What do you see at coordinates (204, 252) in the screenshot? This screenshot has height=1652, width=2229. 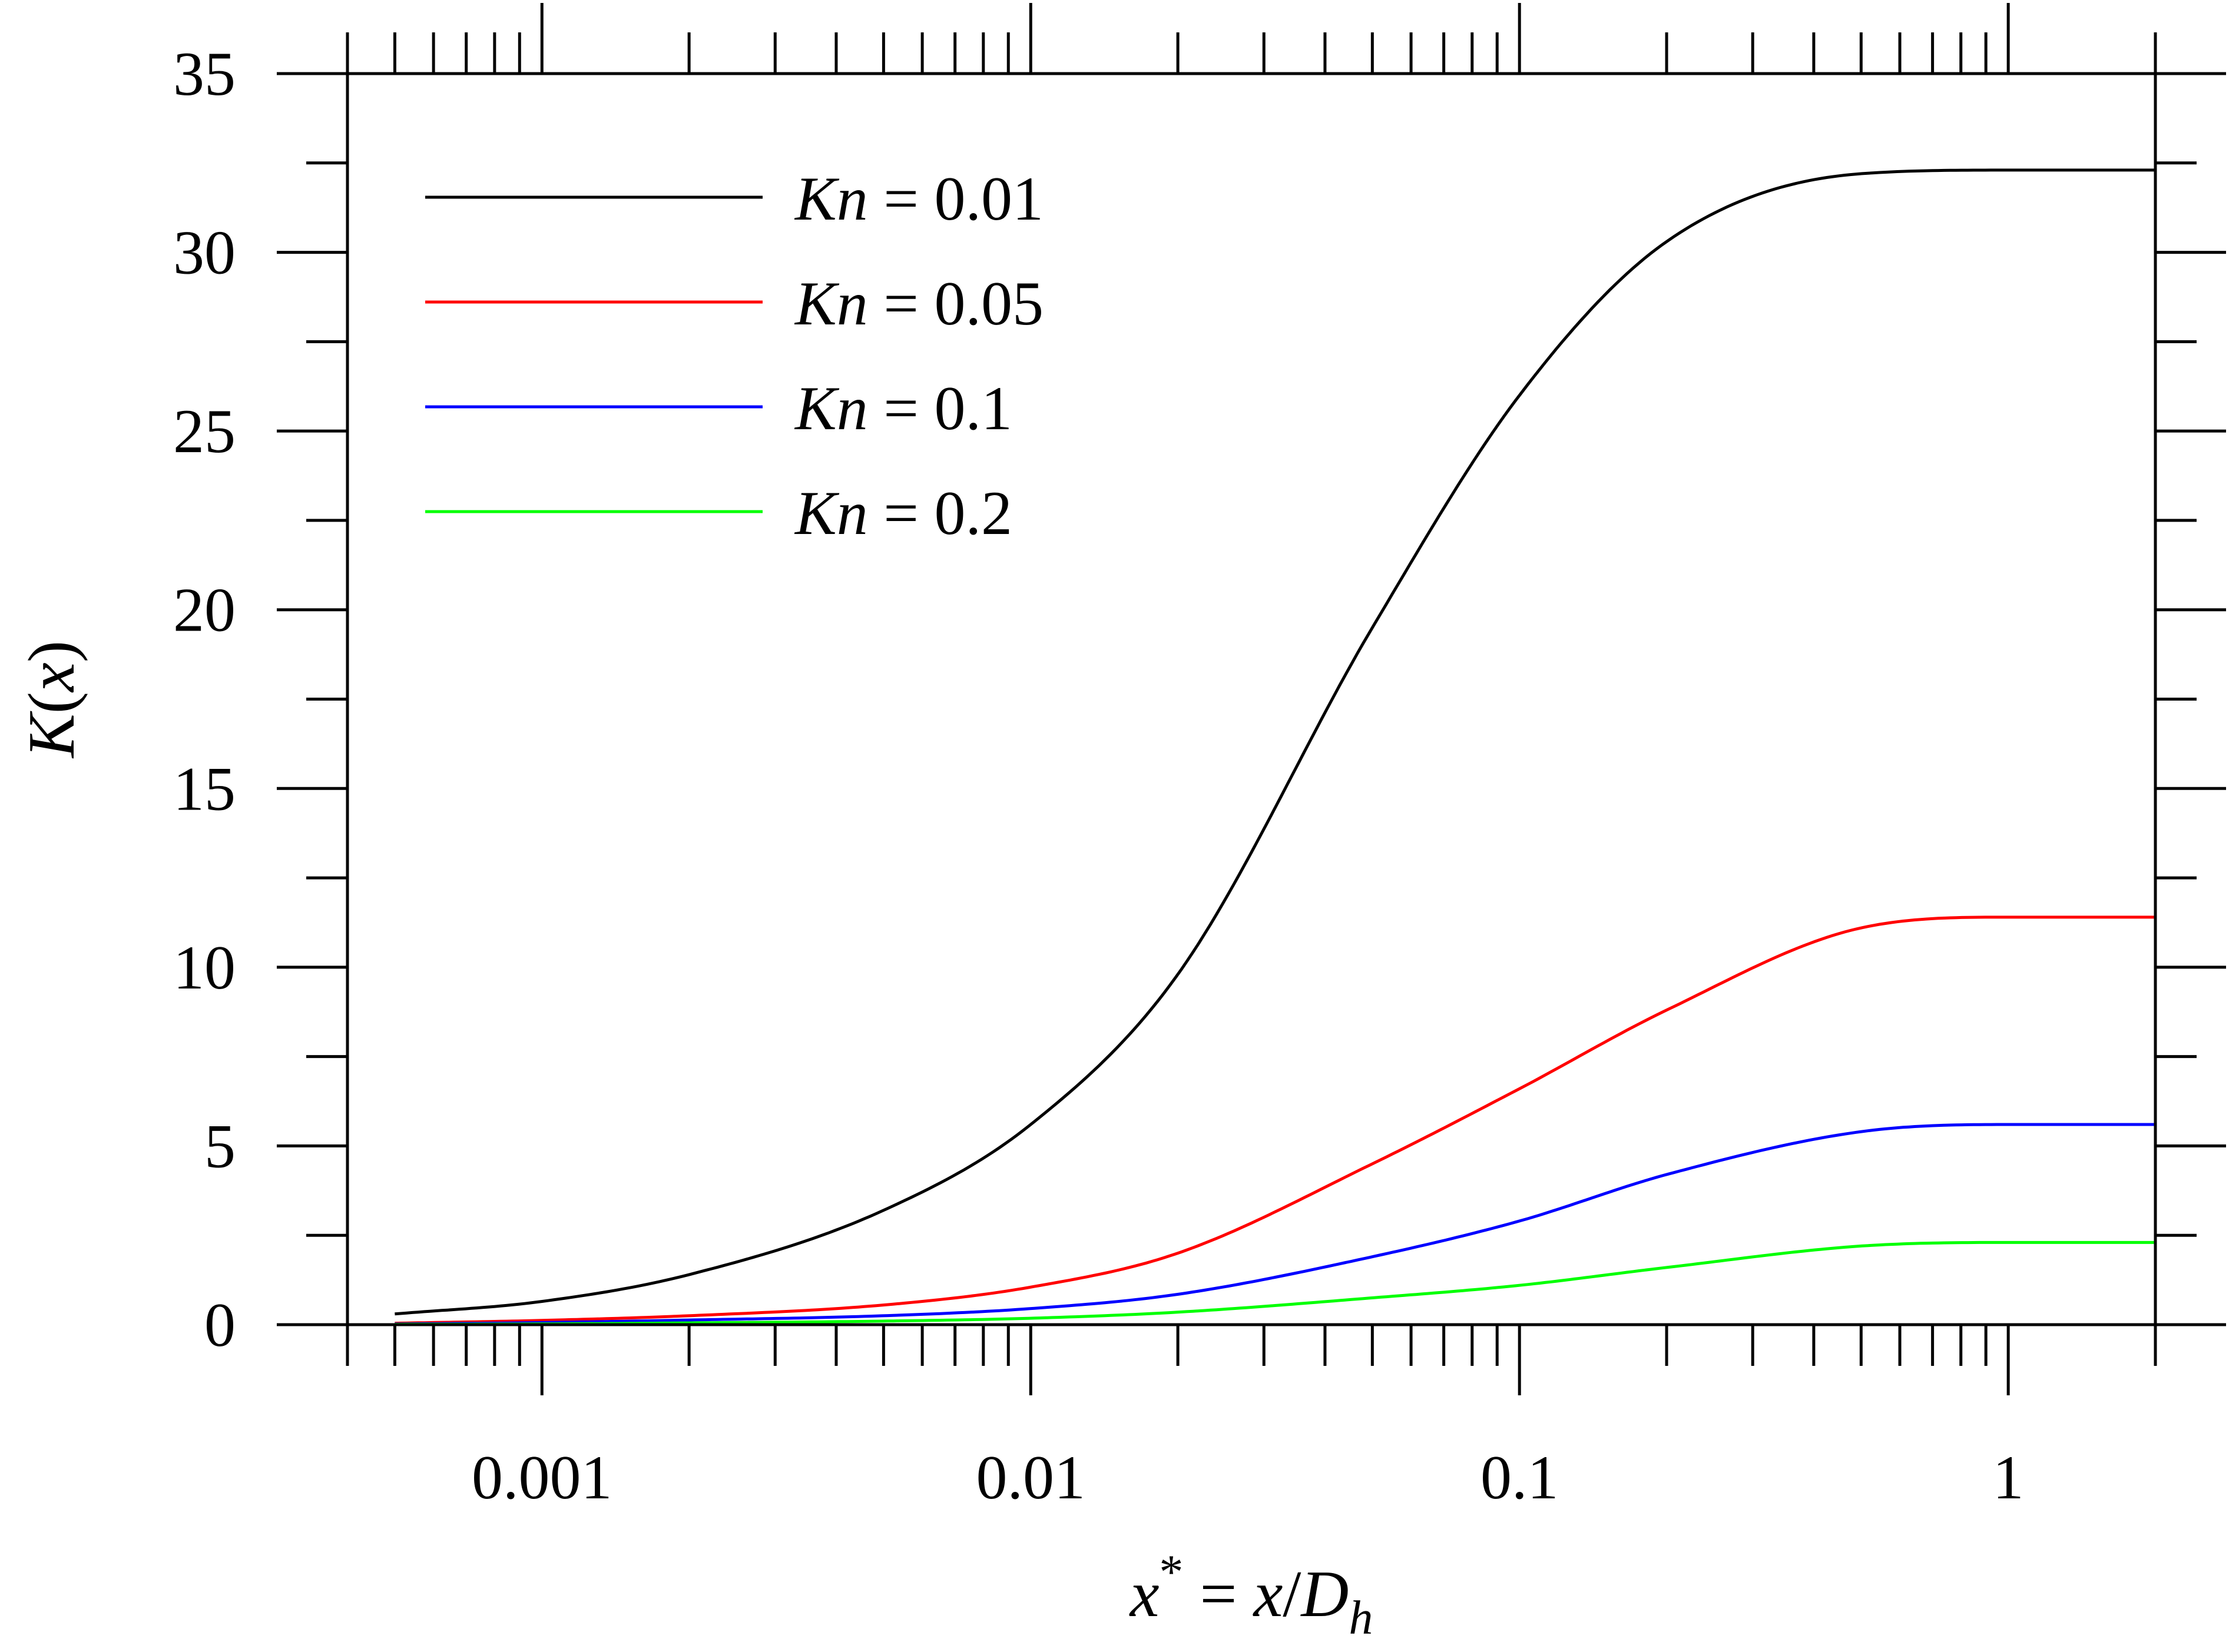 I see `y-tick-label: 30` at bounding box center [204, 252].